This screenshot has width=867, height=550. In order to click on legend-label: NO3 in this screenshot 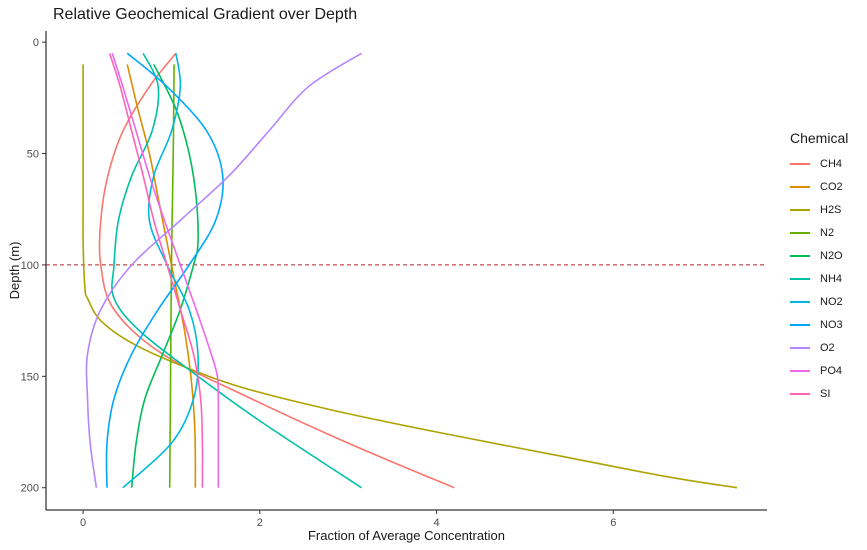, I will do `click(831, 325)`.